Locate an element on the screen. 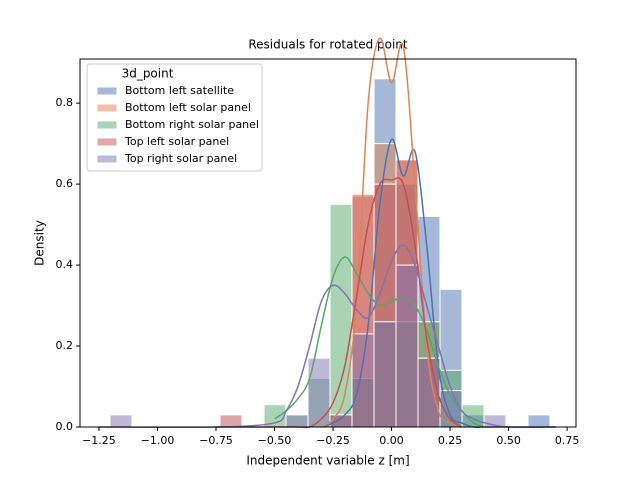 The height and width of the screenshot is (484, 640). y-axis-label: Density is located at coordinates (40, 243).